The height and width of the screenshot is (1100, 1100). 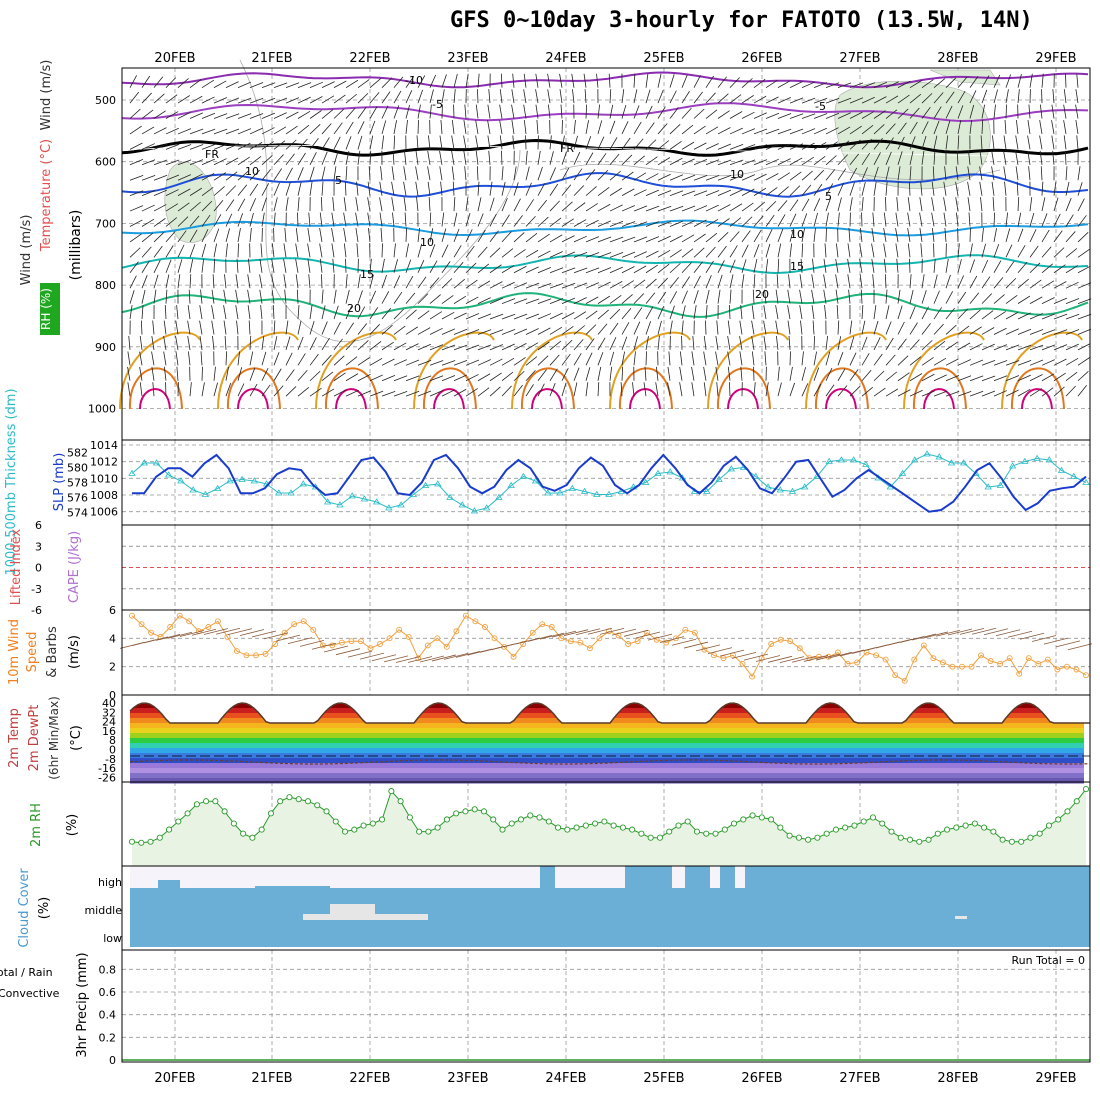 I want to click on date-label-bottom: 21FEB, so click(x=271, y=1078).